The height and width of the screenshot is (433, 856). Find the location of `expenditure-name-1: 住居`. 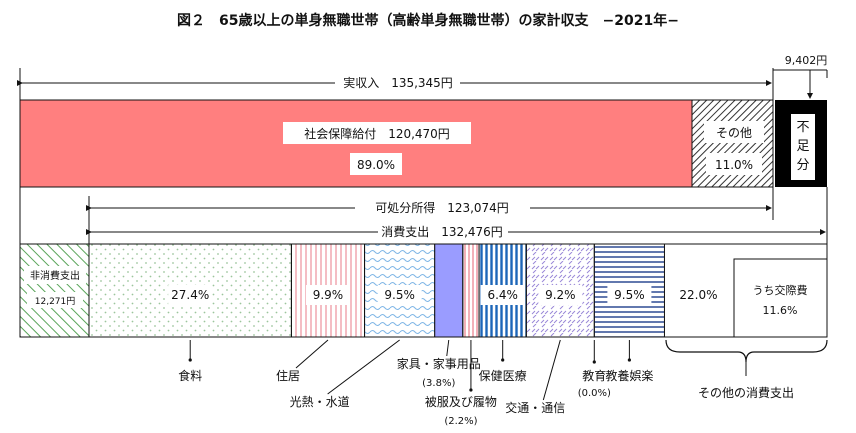

expenditure-name-1: 住居 is located at coordinates (288, 376).